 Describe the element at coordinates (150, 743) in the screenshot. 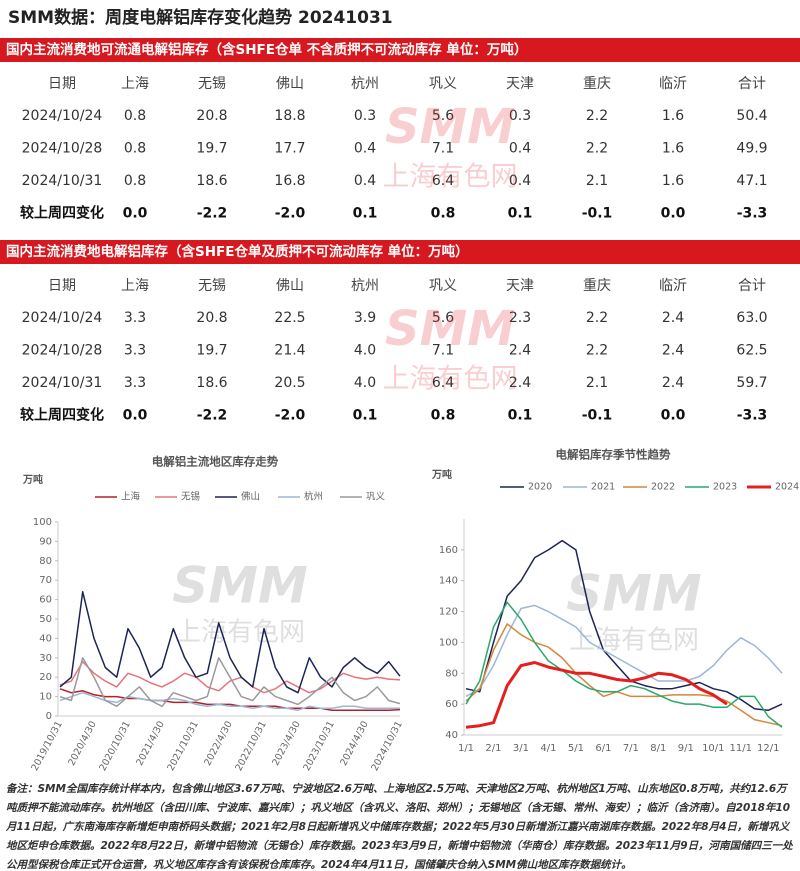

I see `x-tick-label: 2021/4/30` at that location.